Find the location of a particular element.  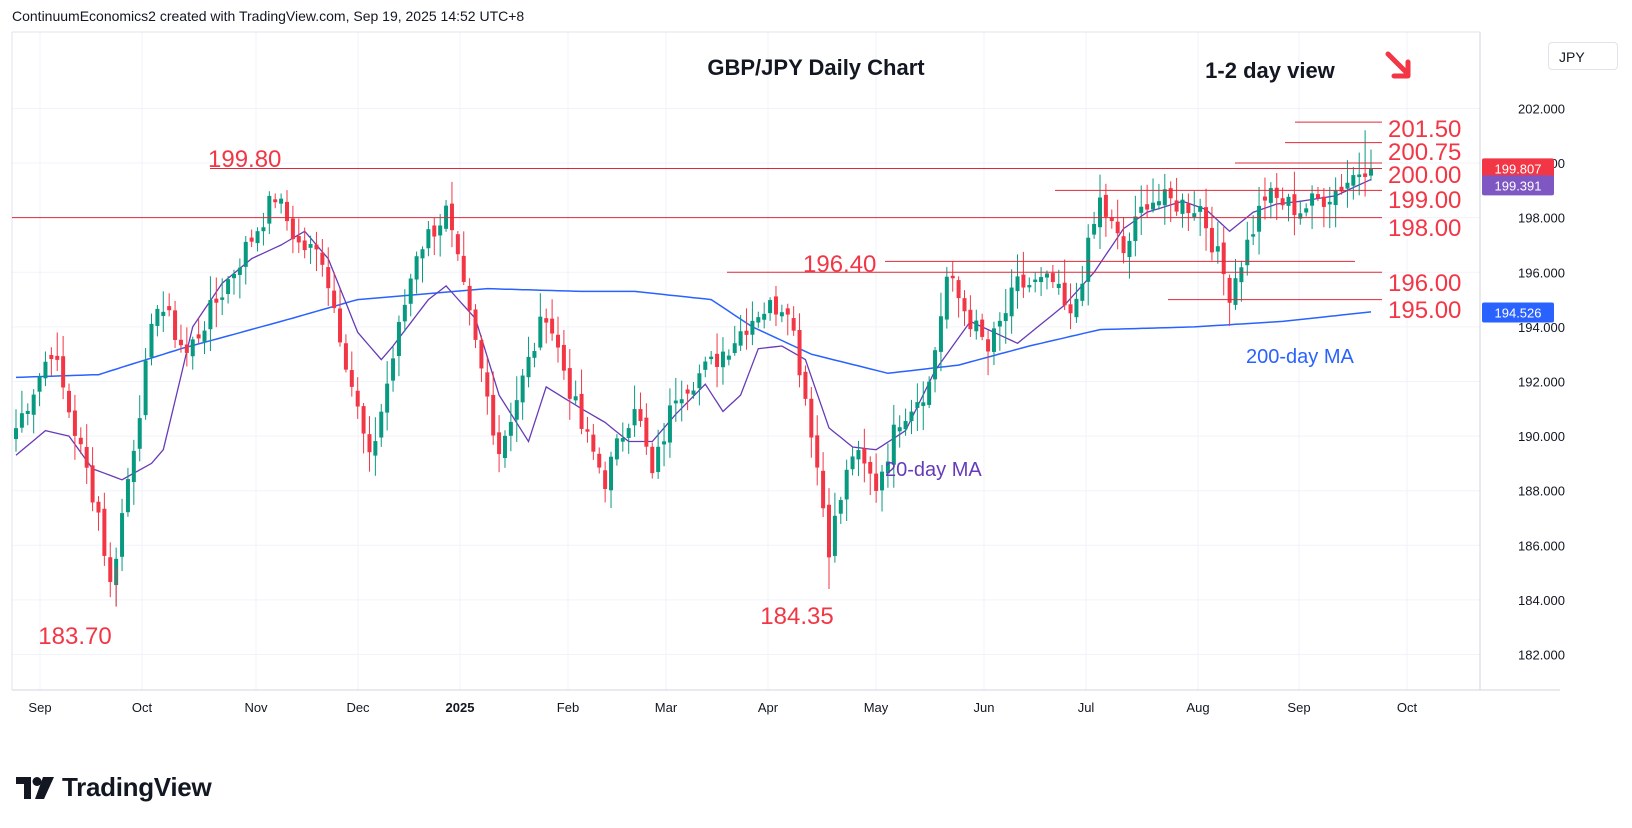

tradingview-brand: TradingView is located at coordinates (137, 787).